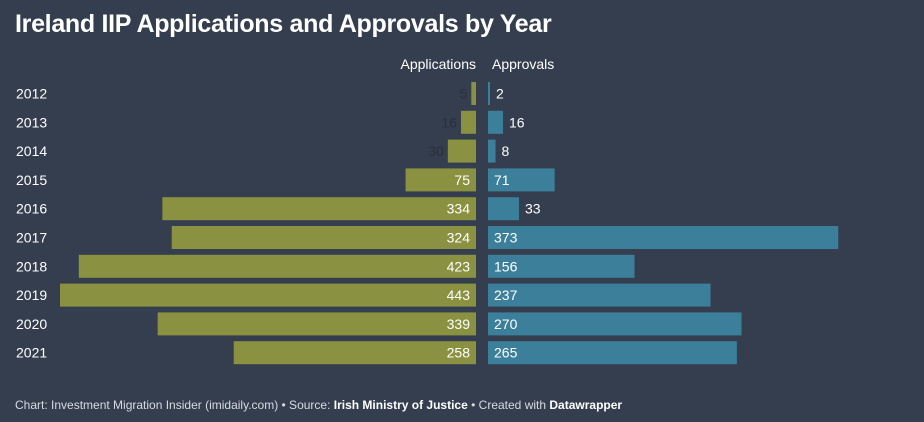  What do you see at coordinates (506, 266) in the screenshot?
I see `approvals-value: 156` at bounding box center [506, 266].